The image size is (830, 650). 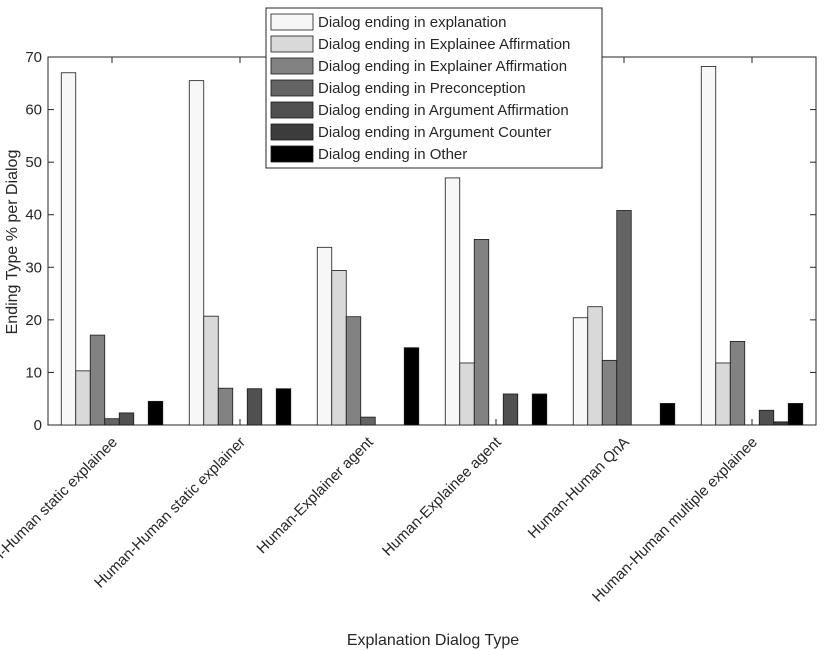 What do you see at coordinates (412, 22) in the screenshot?
I see `legend-entry: Dialog ending in explanation` at bounding box center [412, 22].